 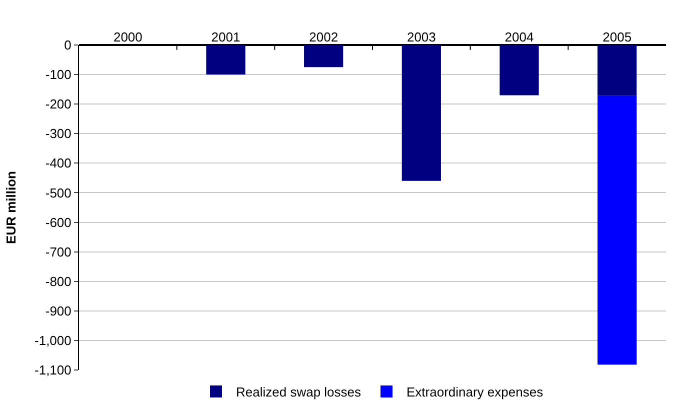 I want to click on y-tick-label: -300, so click(x=58, y=134).